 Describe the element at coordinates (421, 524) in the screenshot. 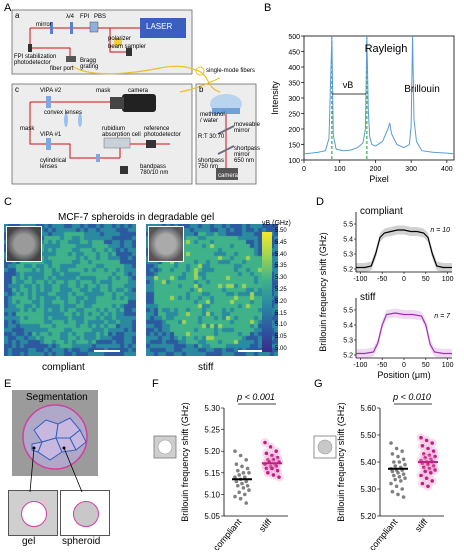

I see `category-label: stiff` at that location.